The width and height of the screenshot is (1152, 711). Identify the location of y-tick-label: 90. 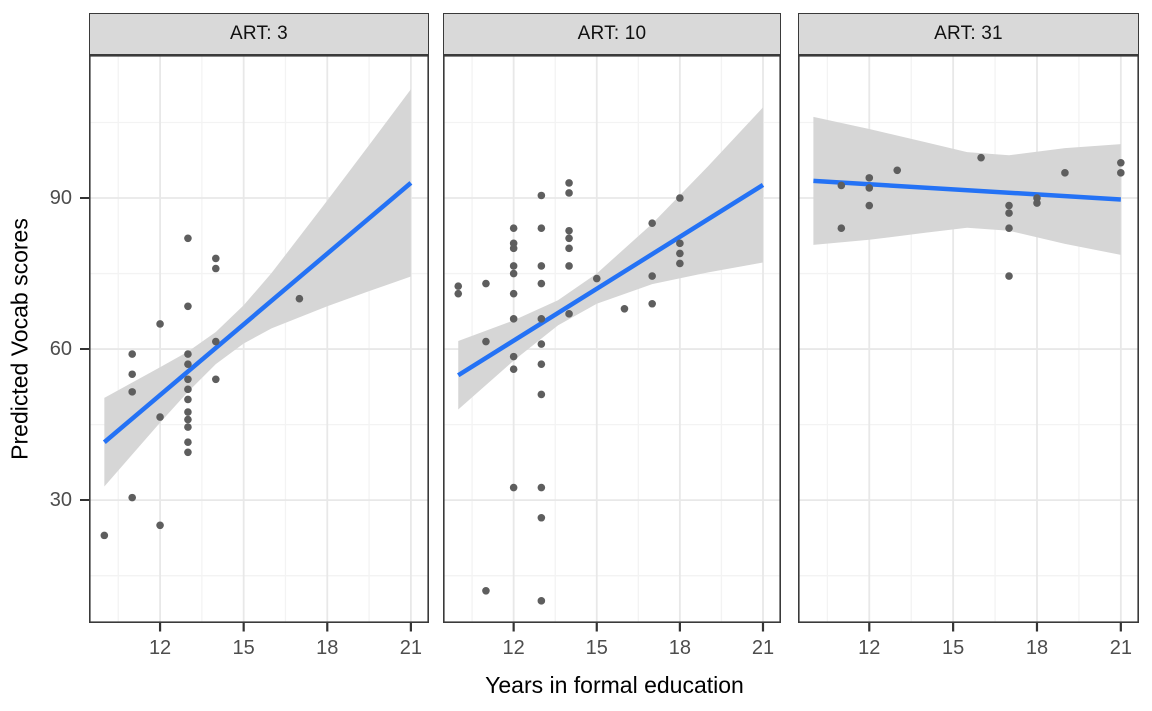
(60, 198).